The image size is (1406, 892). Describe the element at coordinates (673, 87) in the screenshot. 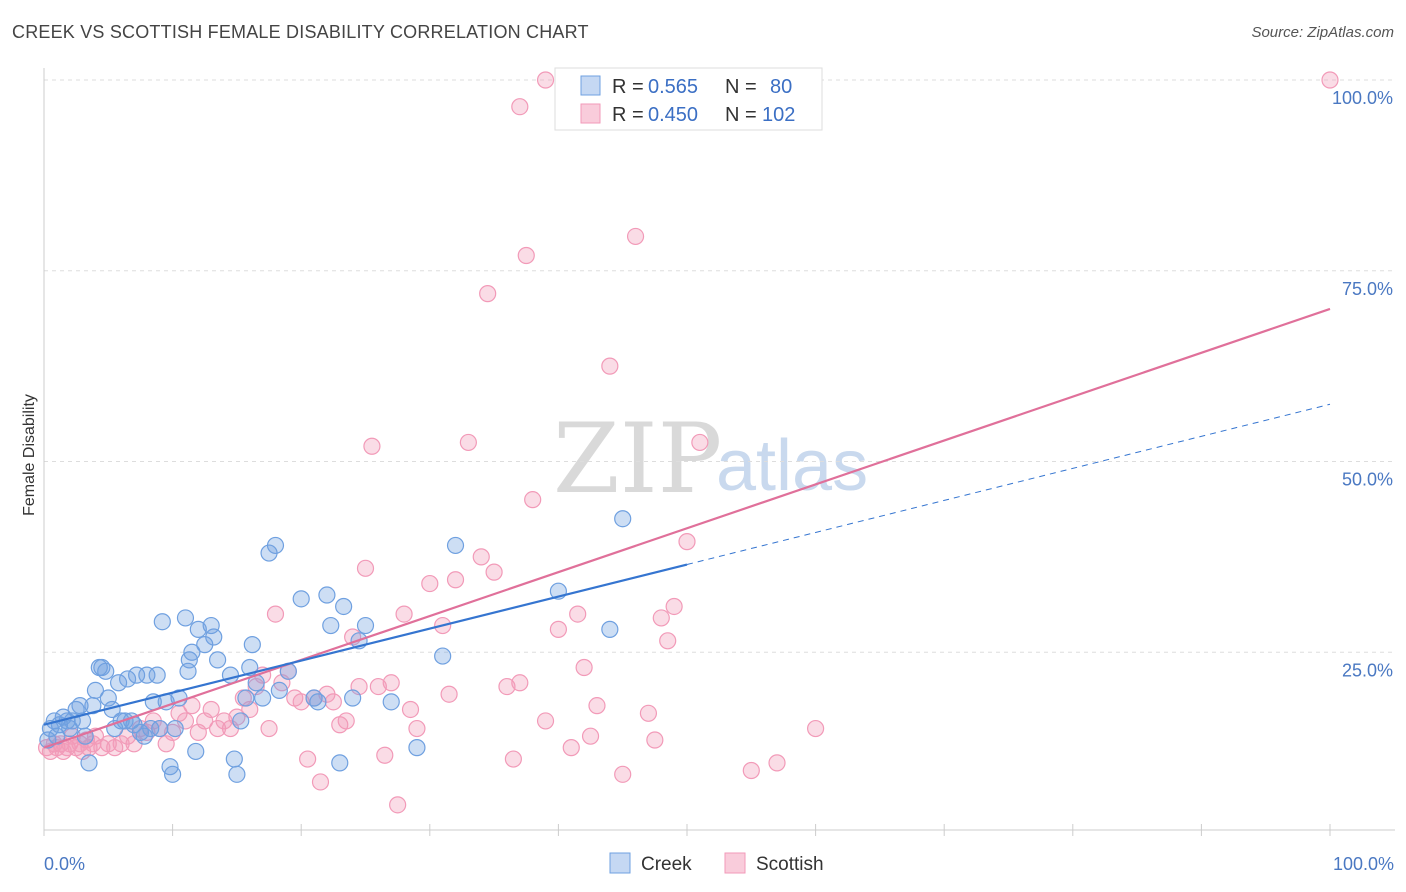

I see `legend-r-value-creek: 0.565` at that location.